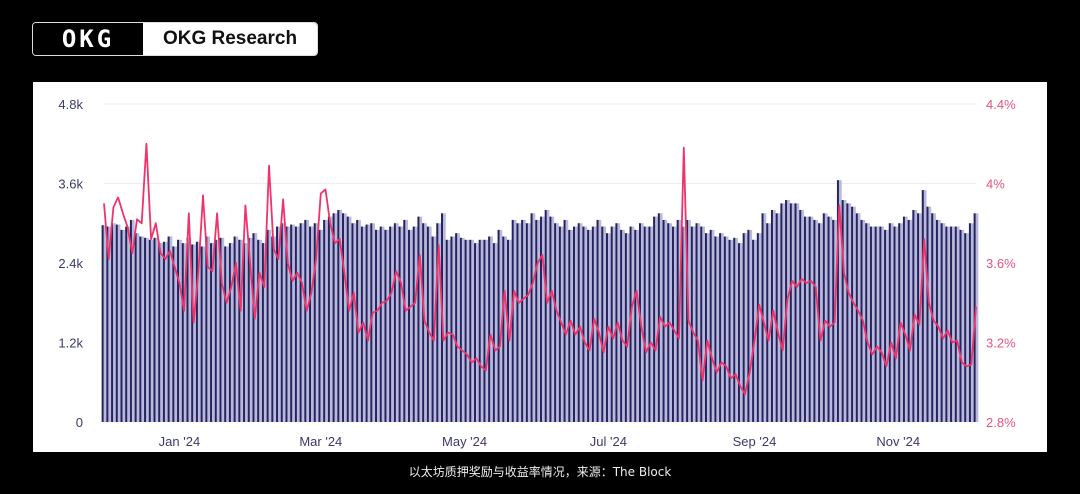 Image resolution: width=1080 pixels, height=494 pixels. I want to click on left-axis-tick-label: 4.8k, so click(70, 104).